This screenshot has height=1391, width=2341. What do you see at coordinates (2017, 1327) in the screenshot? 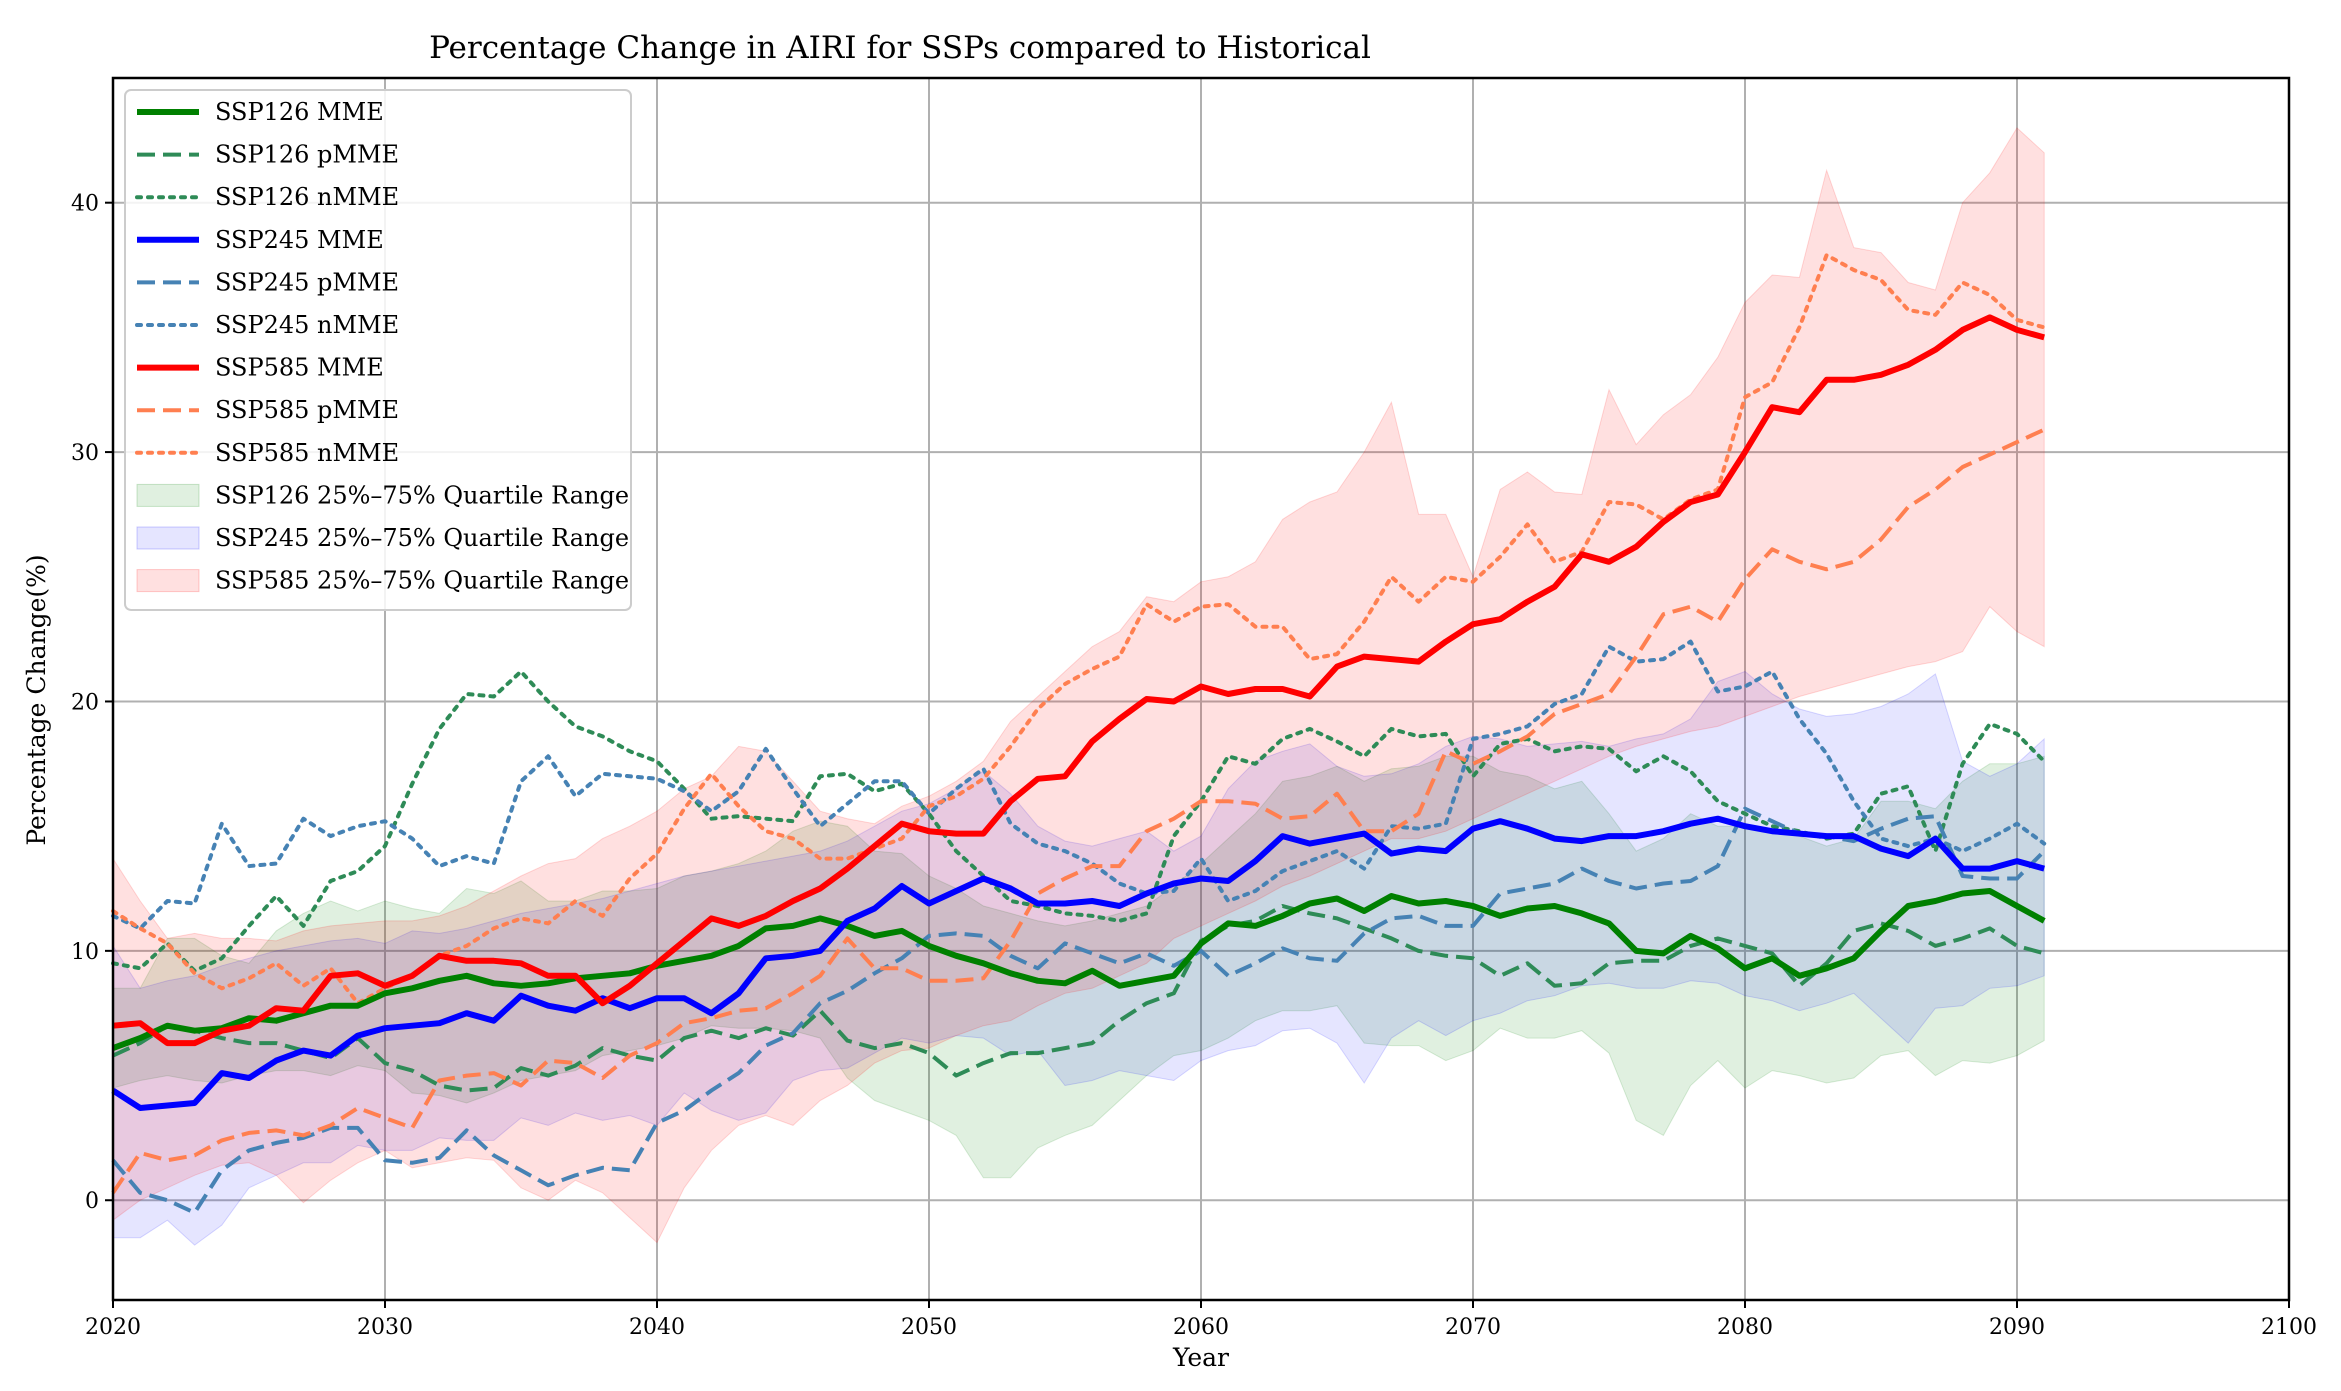
I see `x-tick-label: 2090` at bounding box center [2017, 1327].